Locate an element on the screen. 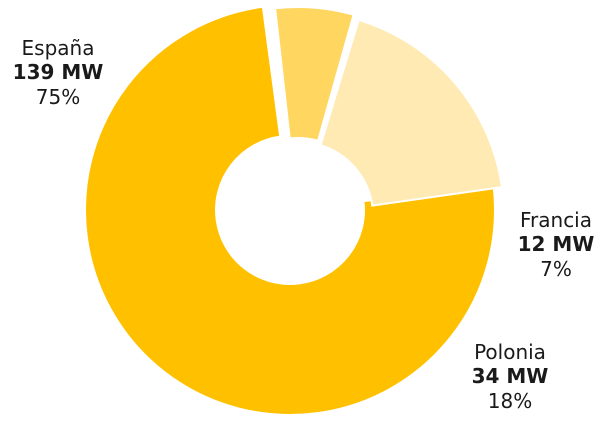  slice-value: 34 MW is located at coordinates (510, 376).